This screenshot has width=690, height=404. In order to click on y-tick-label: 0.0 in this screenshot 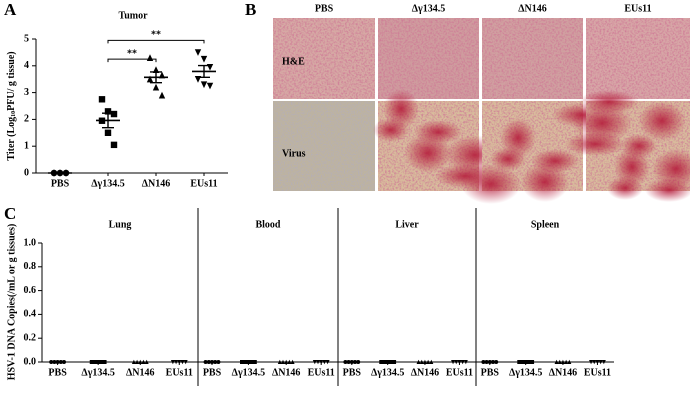, I will do `click(30, 361)`.